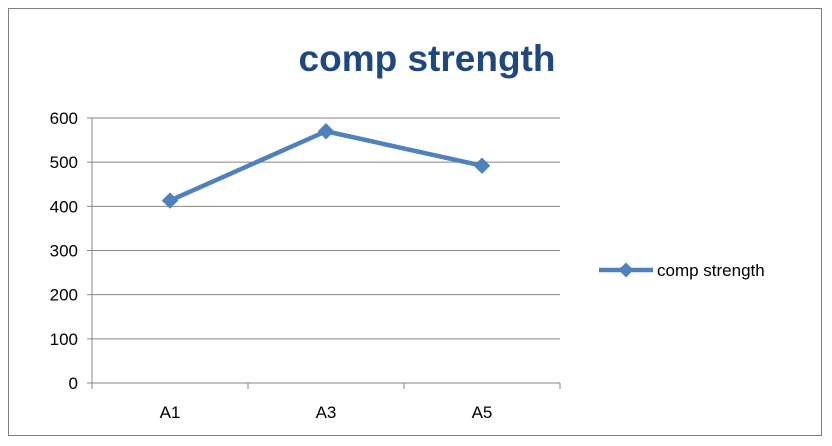 This screenshot has width=832, height=446. Describe the element at coordinates (482, 412) in the screenshot. I see `x-tick-label: A5` at that location.